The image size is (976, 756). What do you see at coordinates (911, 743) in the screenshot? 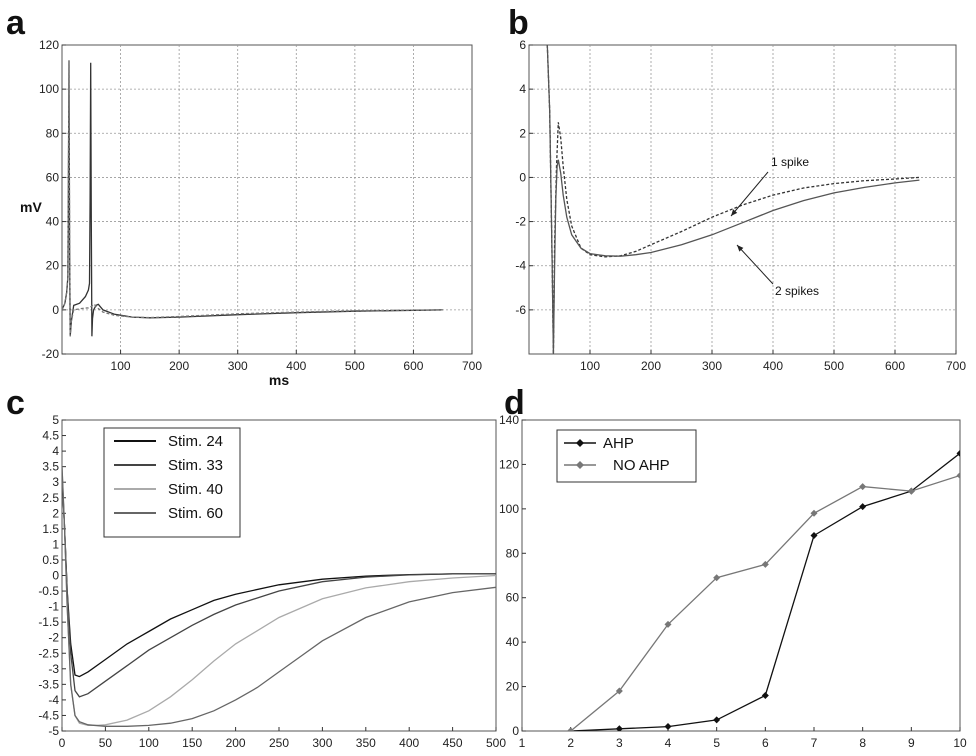
I see `x-tick-label: 9` at bounding box center [911, 743].